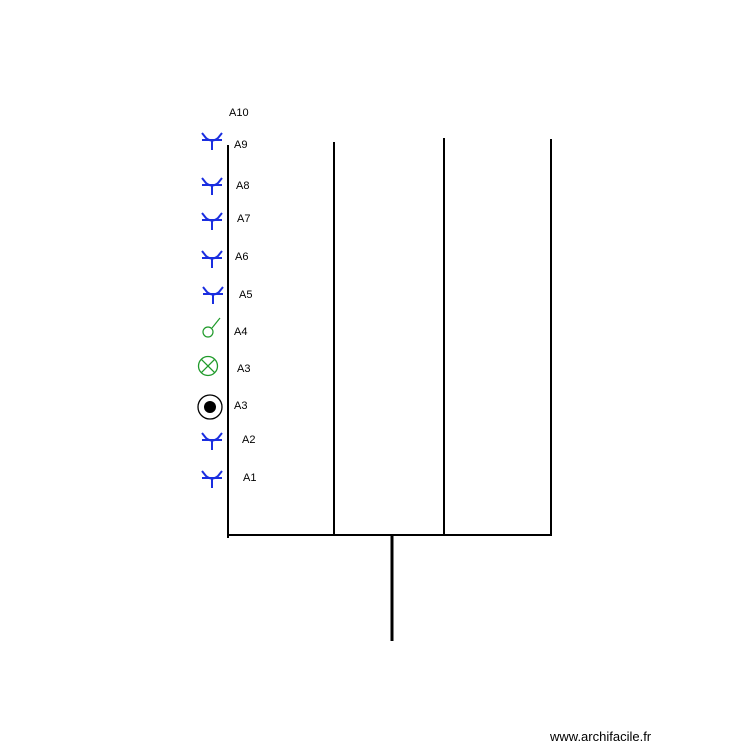  Describe the element at coordinates (601, 736) in the screenshot. I see `watermark: www.archifacile.fr` at that location.